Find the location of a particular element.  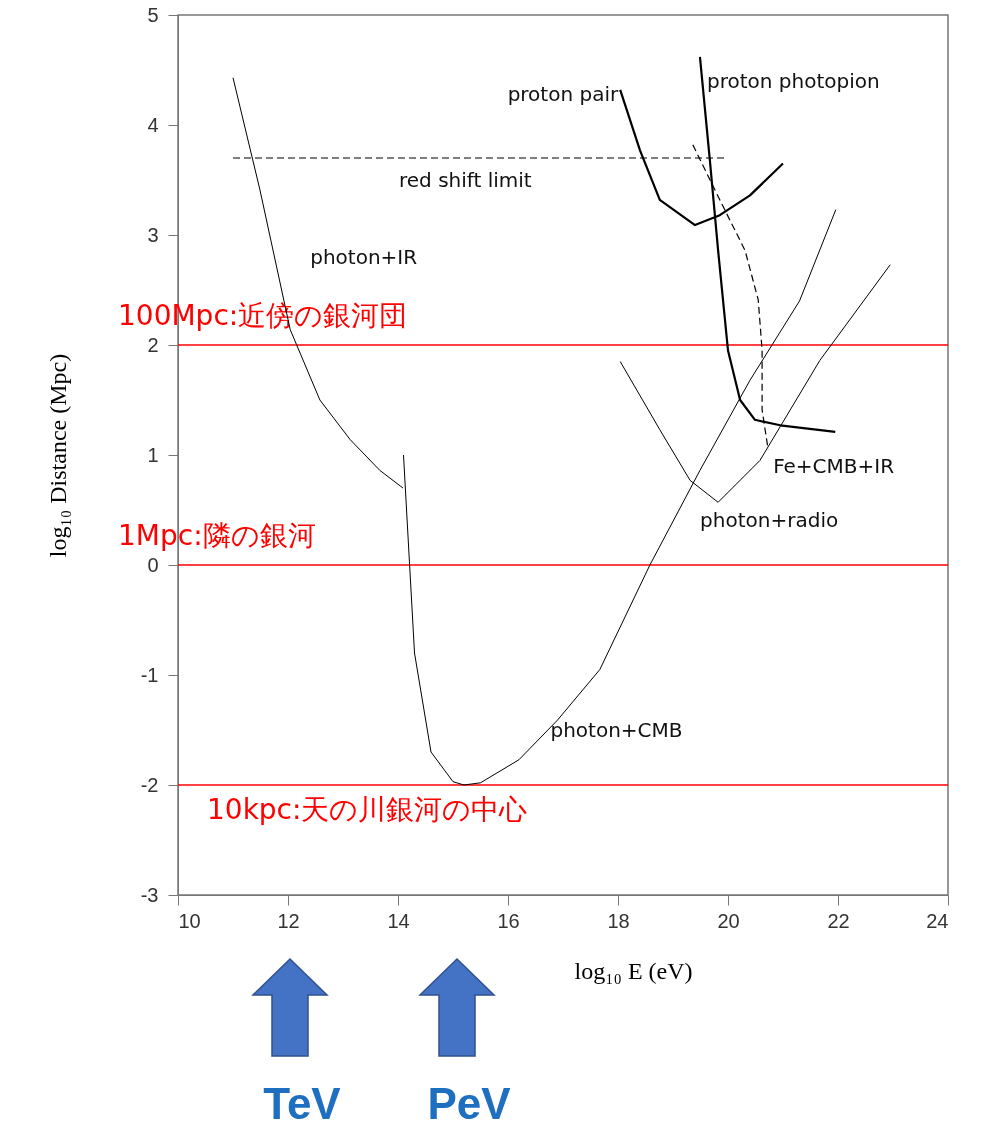

series-label: proton pair is located at coordinates (563, 93).